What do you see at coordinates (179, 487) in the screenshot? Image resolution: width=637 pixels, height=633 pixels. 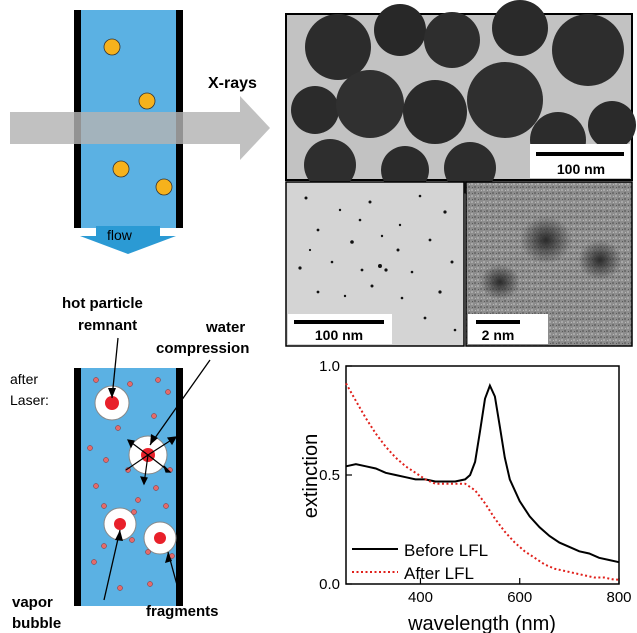 I see `flow-cell-wall-right` at bounding box center [179, 487].